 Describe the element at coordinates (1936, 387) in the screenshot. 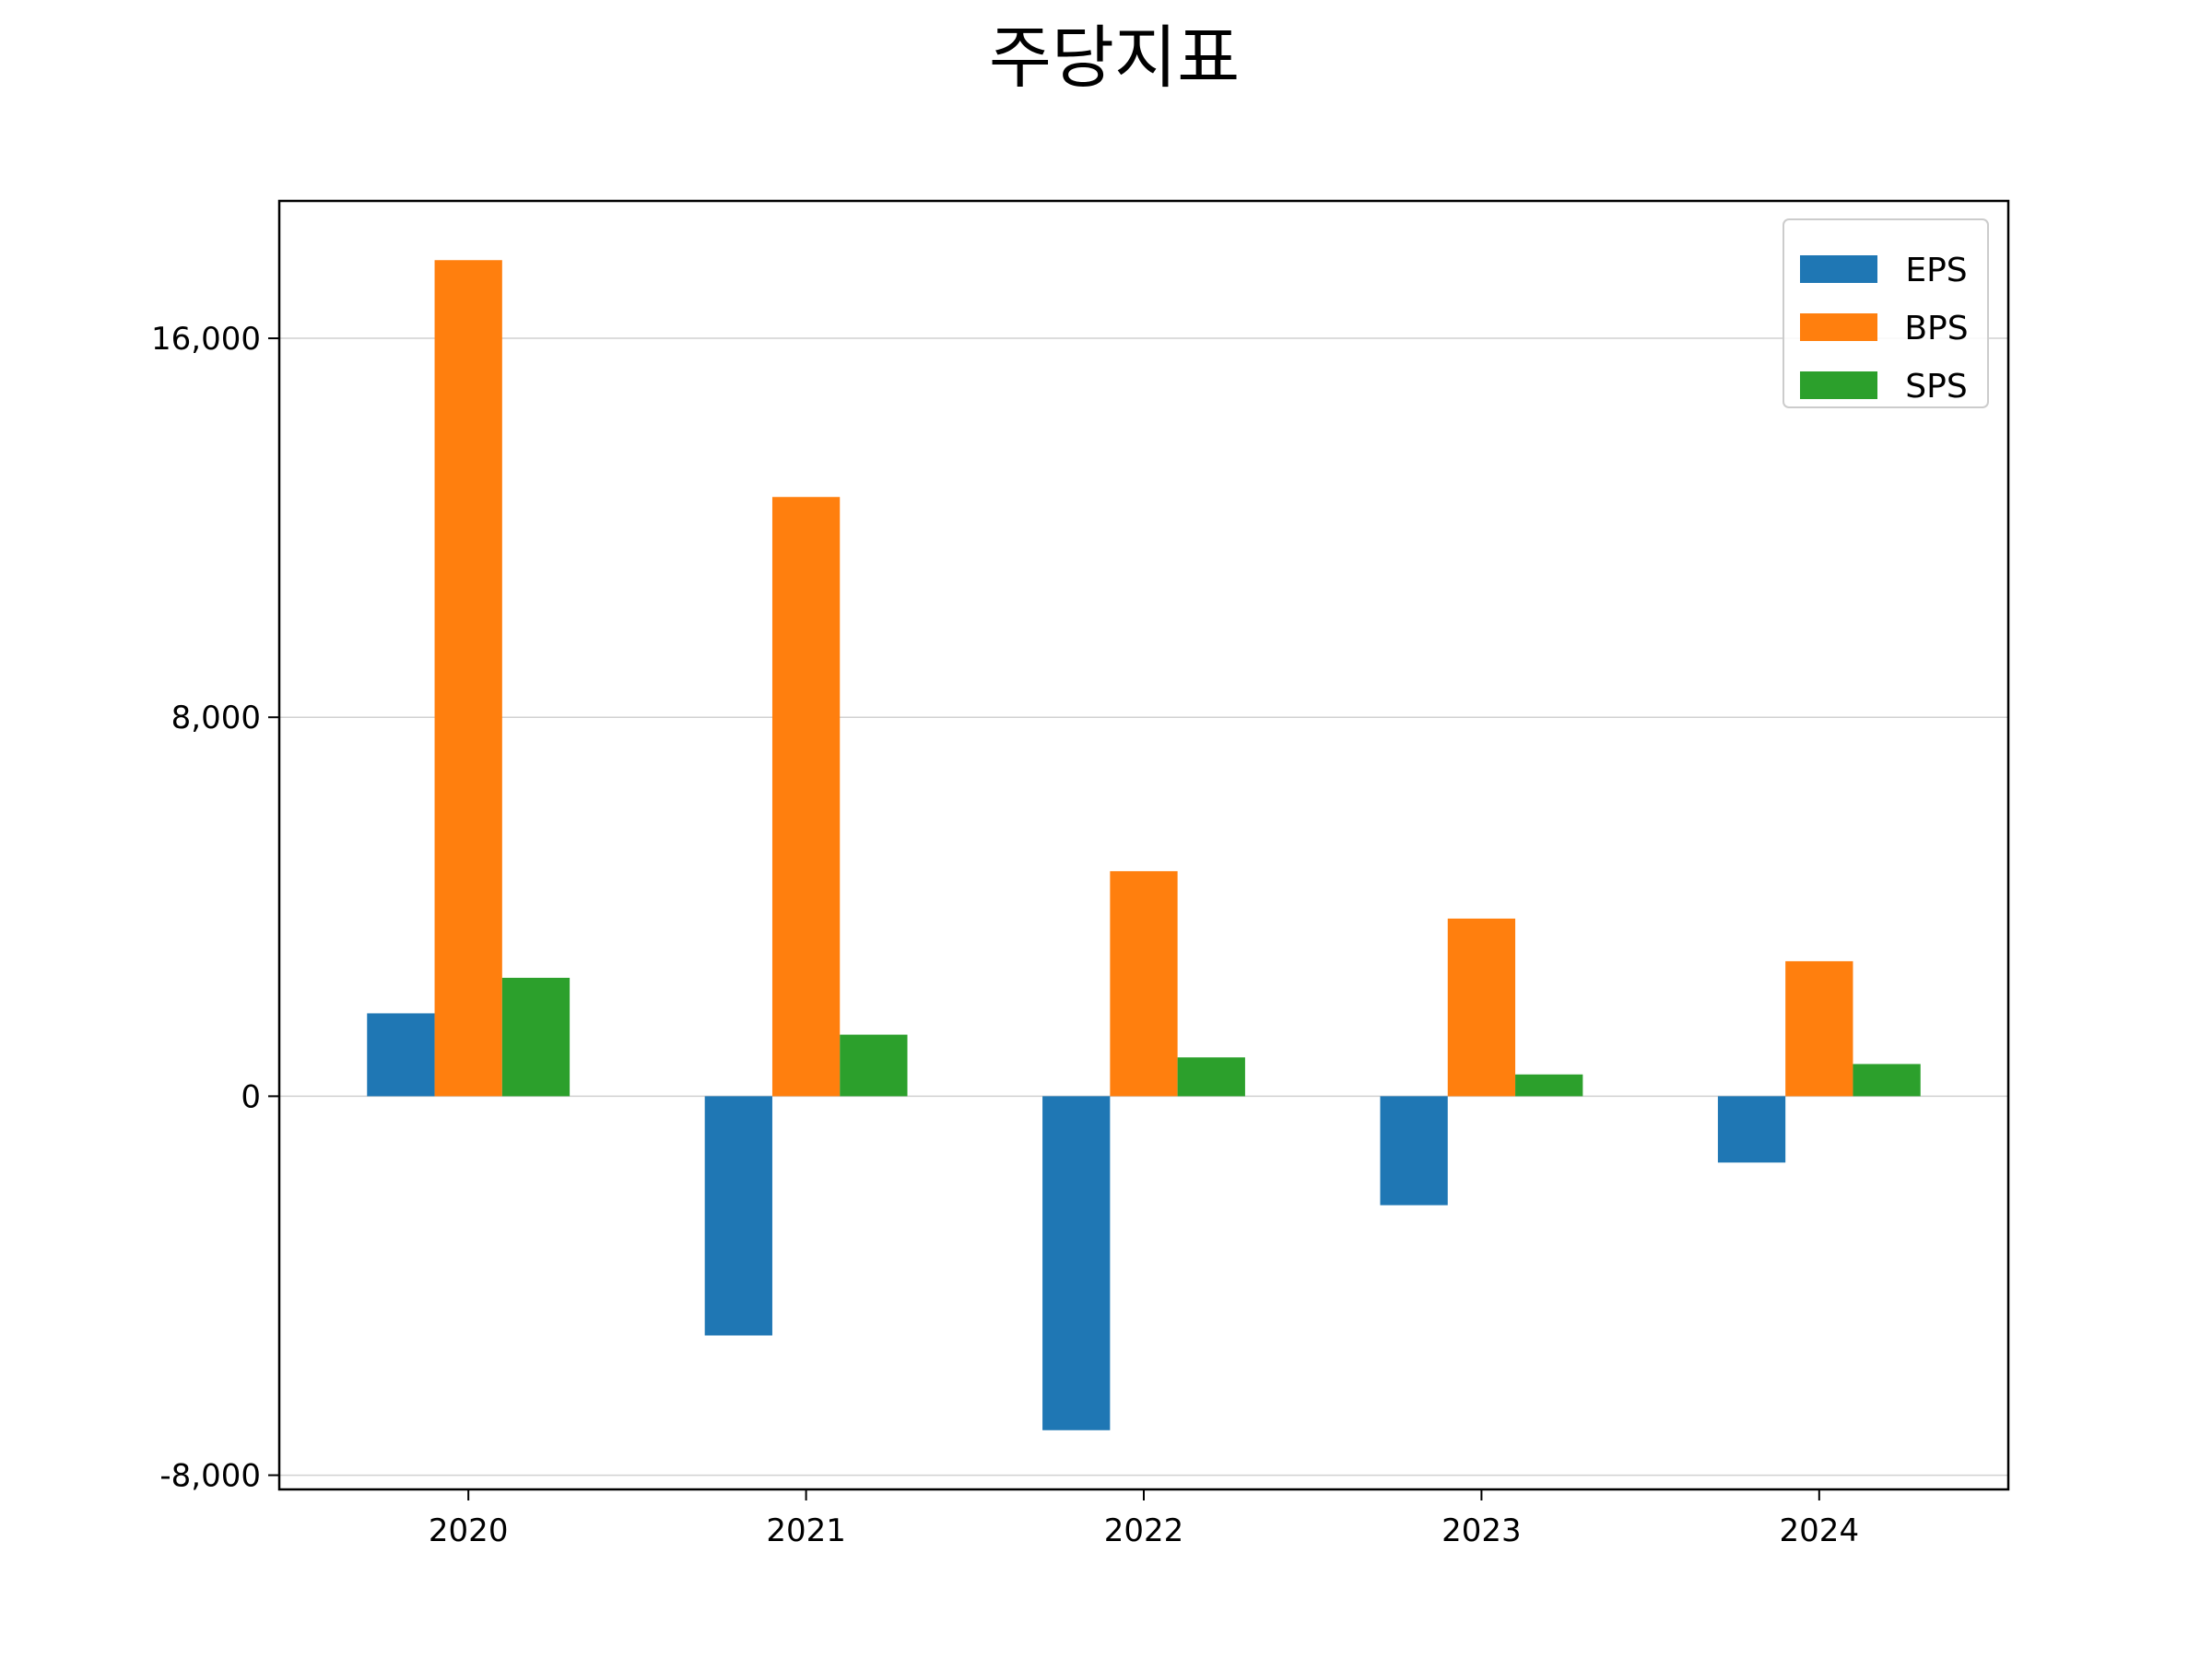

I see `legend-label-sps: SPS` at that location.